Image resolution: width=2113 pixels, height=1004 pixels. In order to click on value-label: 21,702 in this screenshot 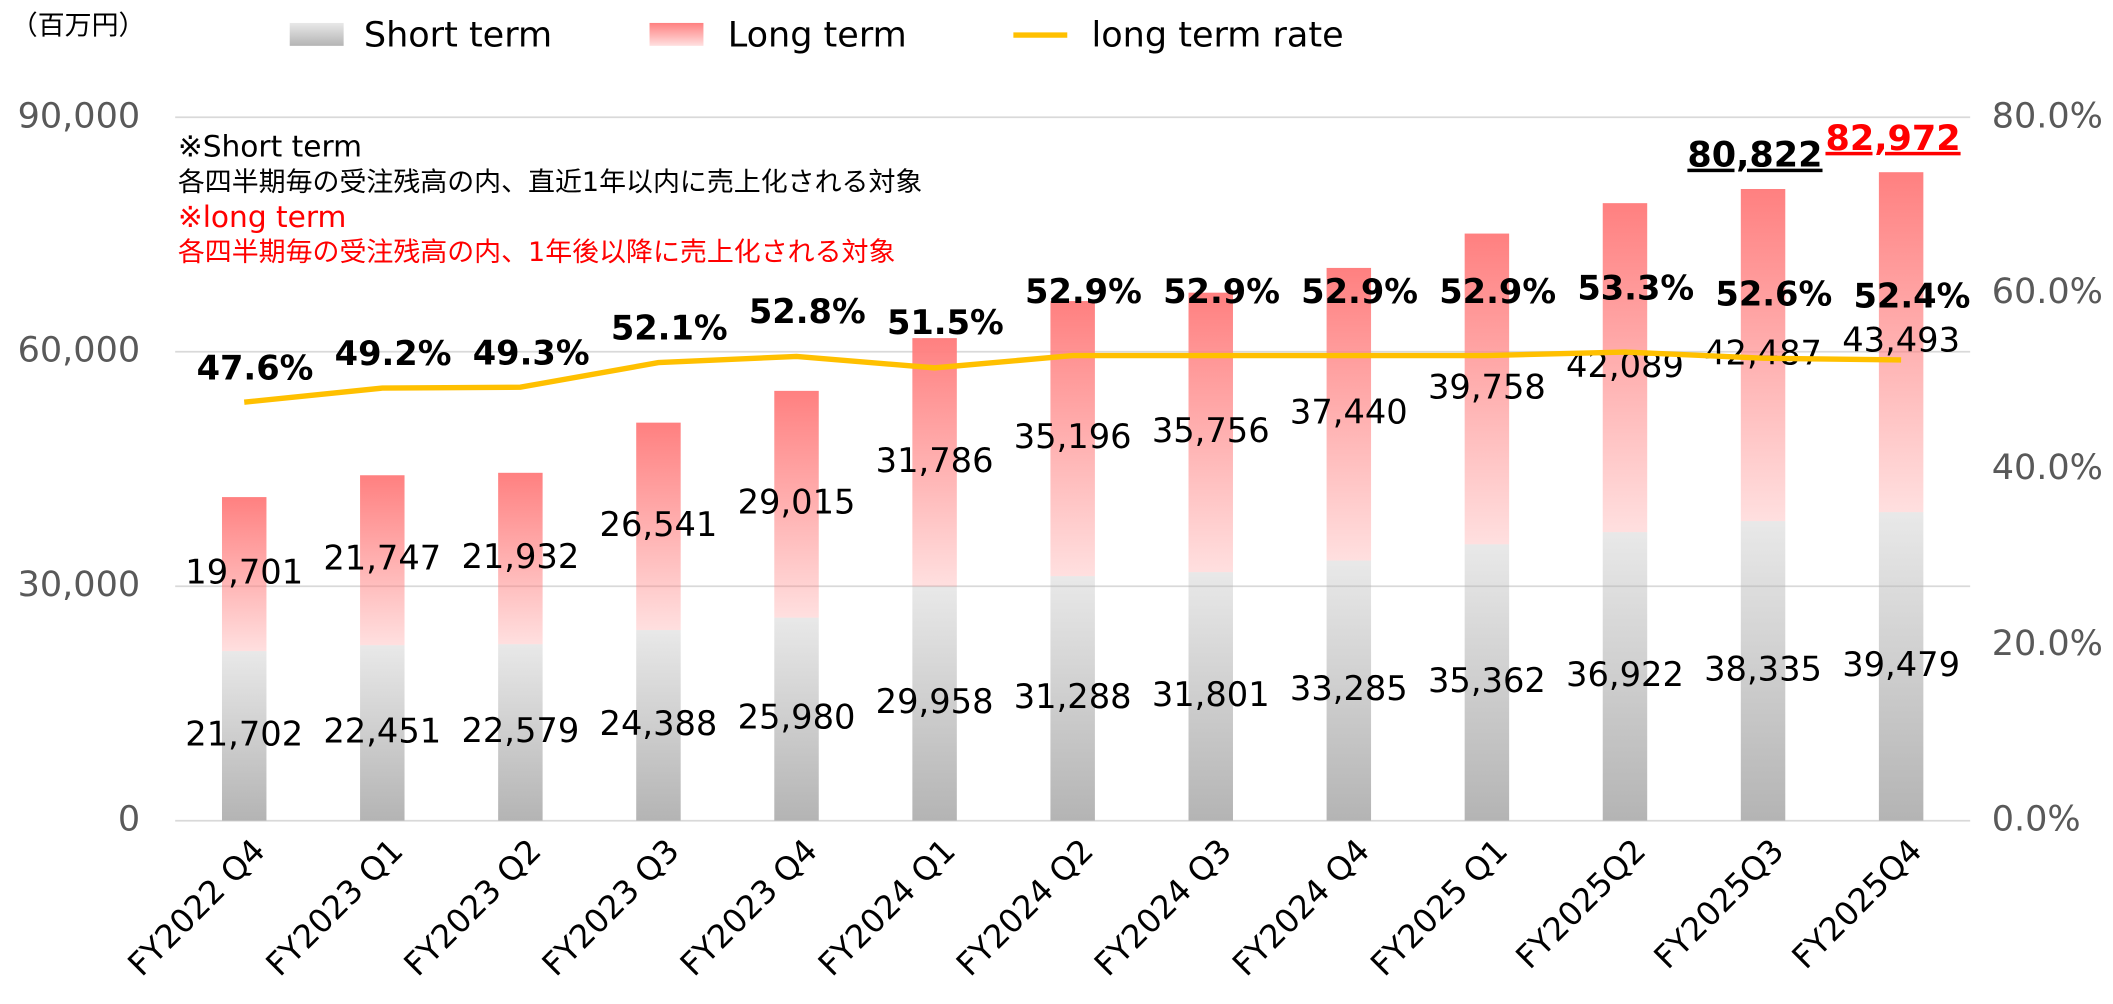, I will do `click(244, 733)`.